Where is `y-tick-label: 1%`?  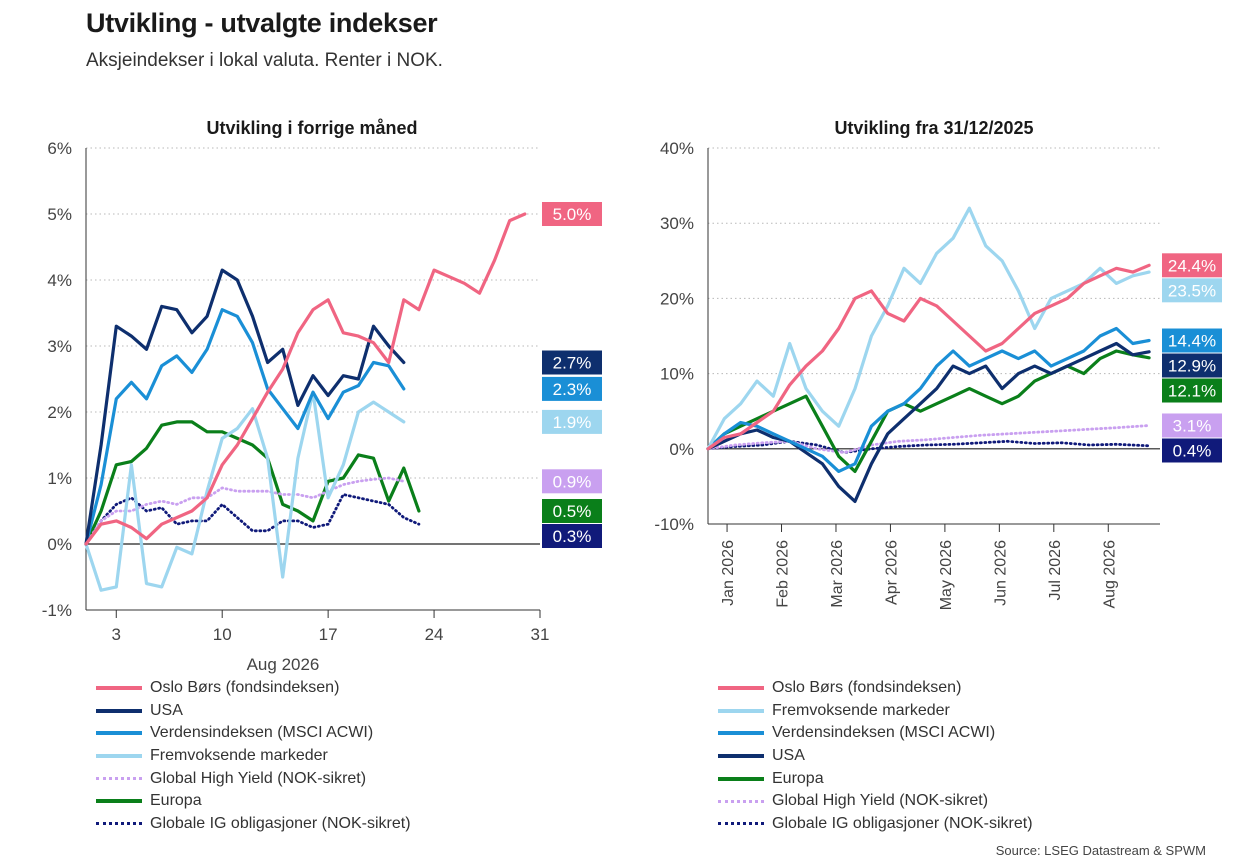 y-tick-label: 1% is located at coordinates (59, 478).